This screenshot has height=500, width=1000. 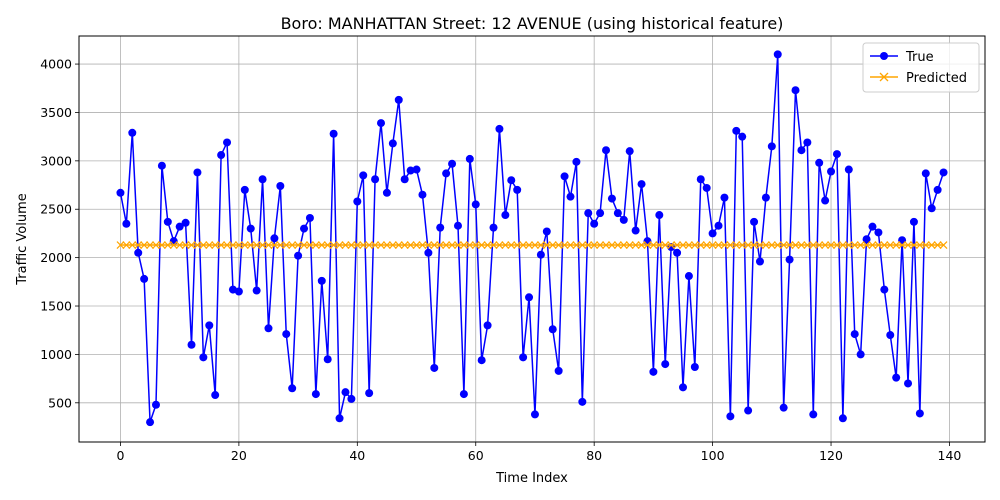 What do you see at coordinates (56, 354) in the screenshot?
I see `y-tick-label: 1000` at bounding box center [56, 354].